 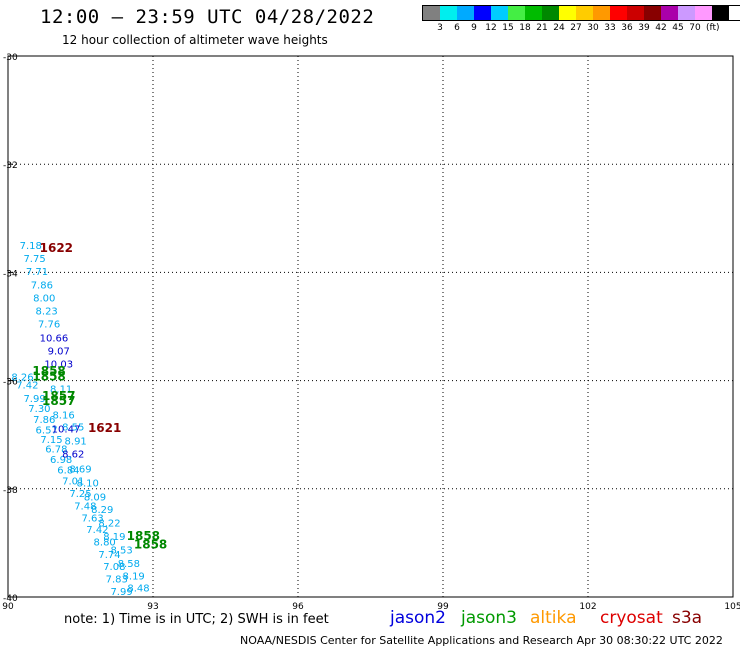 What do you see at coordinates (207, 17) in the screenshot?
I see `page-title: 12:00 – 23:59 UTC 04/28/2022` at bounding box center [207, 17].